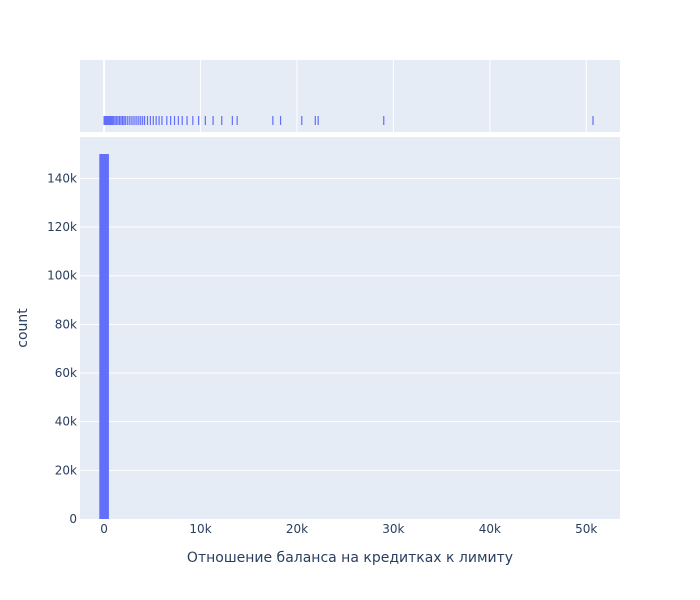 Image resolution: width=700 pixels, height=600 pixels. Describe the element at coordinates (66, 373) in the screenshot. I see `y-tick-label: 60k` at that location.